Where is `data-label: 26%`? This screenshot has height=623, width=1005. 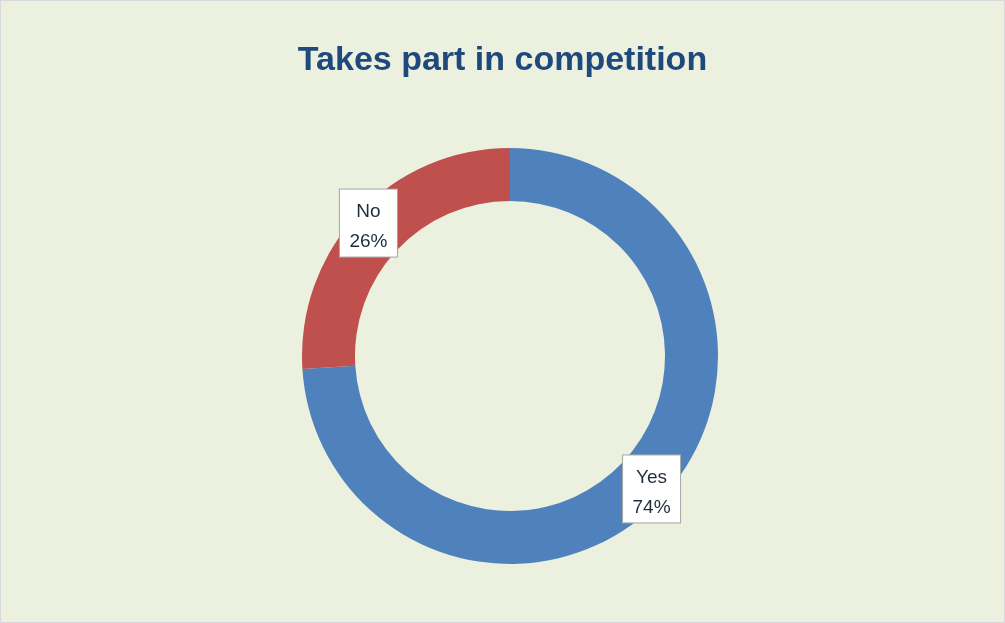 data-label: 26% is located at coordinates (368, 241).